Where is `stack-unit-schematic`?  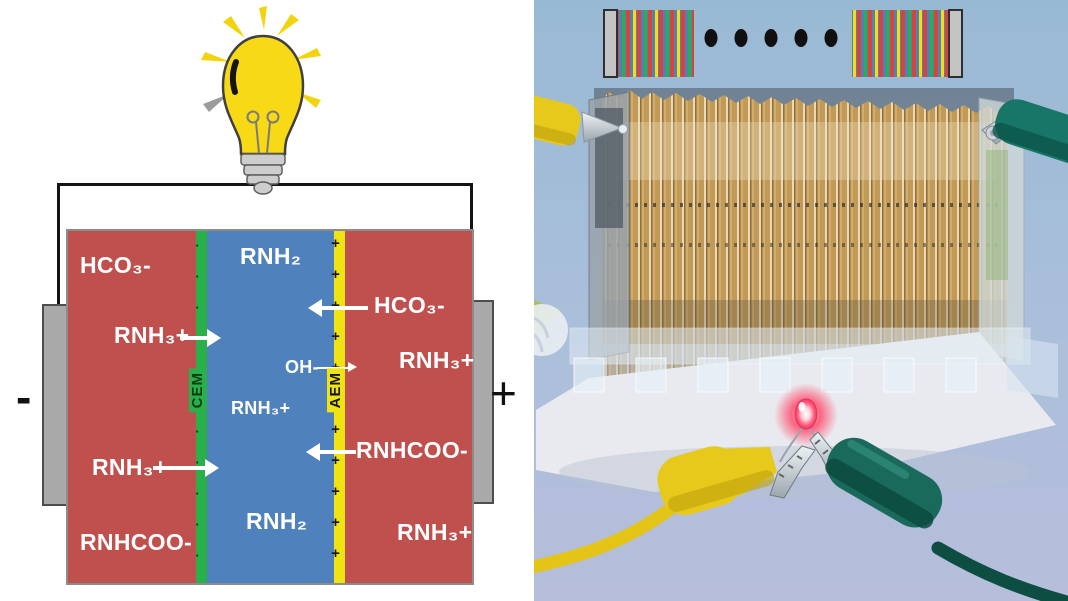 stack-unit-schematic is located at coordinates (783, 43).